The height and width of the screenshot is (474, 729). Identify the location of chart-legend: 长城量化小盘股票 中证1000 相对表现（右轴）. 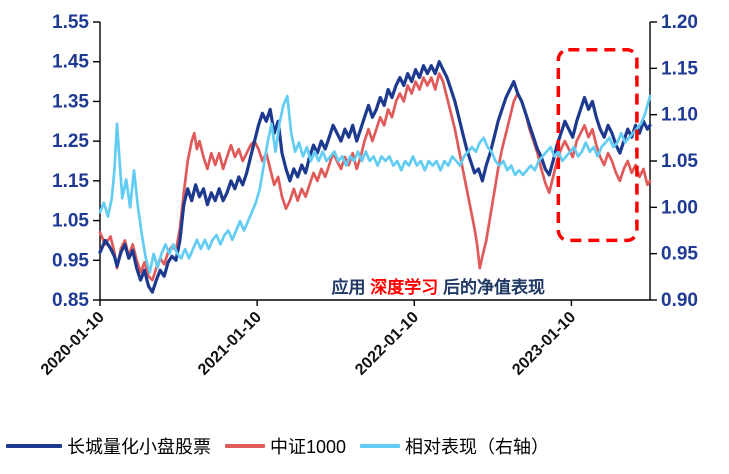
(364, 446).